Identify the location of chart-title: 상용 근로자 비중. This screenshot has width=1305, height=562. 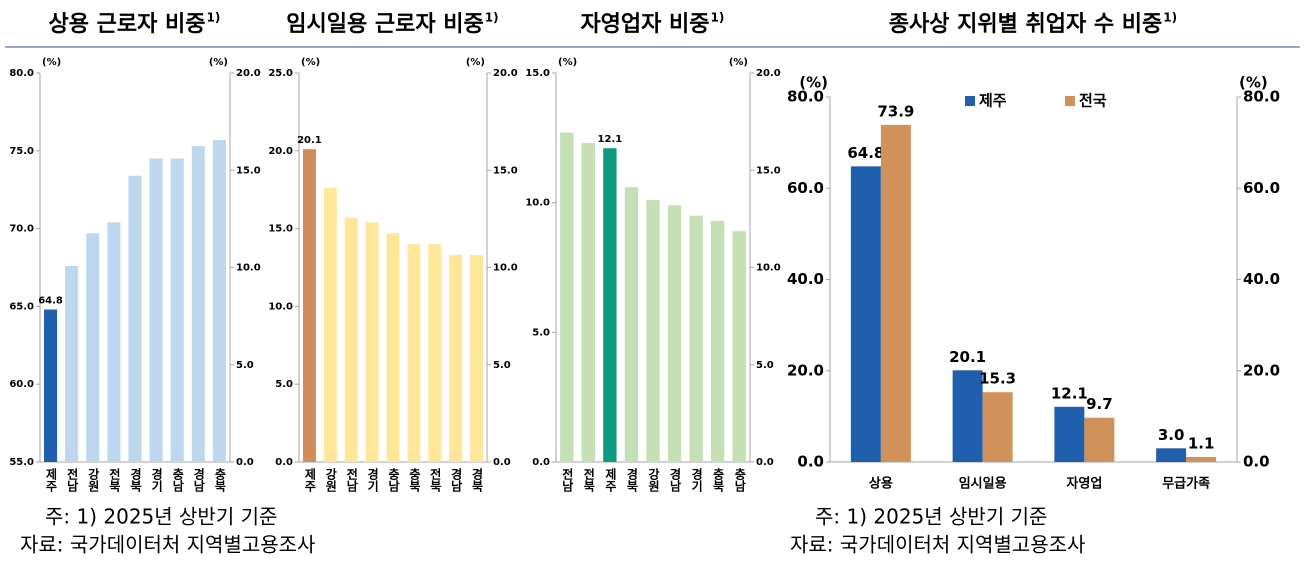
(127, 24).